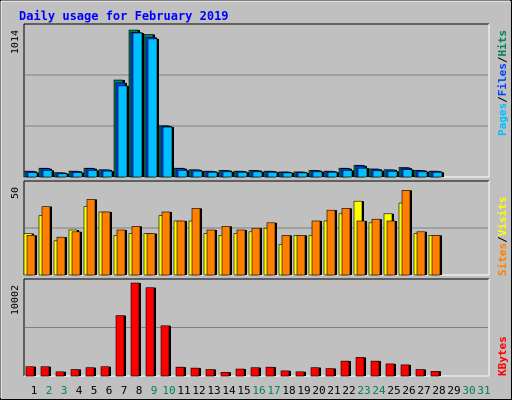 This screenshot has width=512, height=400. What do you see at coordinates (273, 390) in the screenshot?
I see `x-tick-label: 17` at bounding box center [273, 390].